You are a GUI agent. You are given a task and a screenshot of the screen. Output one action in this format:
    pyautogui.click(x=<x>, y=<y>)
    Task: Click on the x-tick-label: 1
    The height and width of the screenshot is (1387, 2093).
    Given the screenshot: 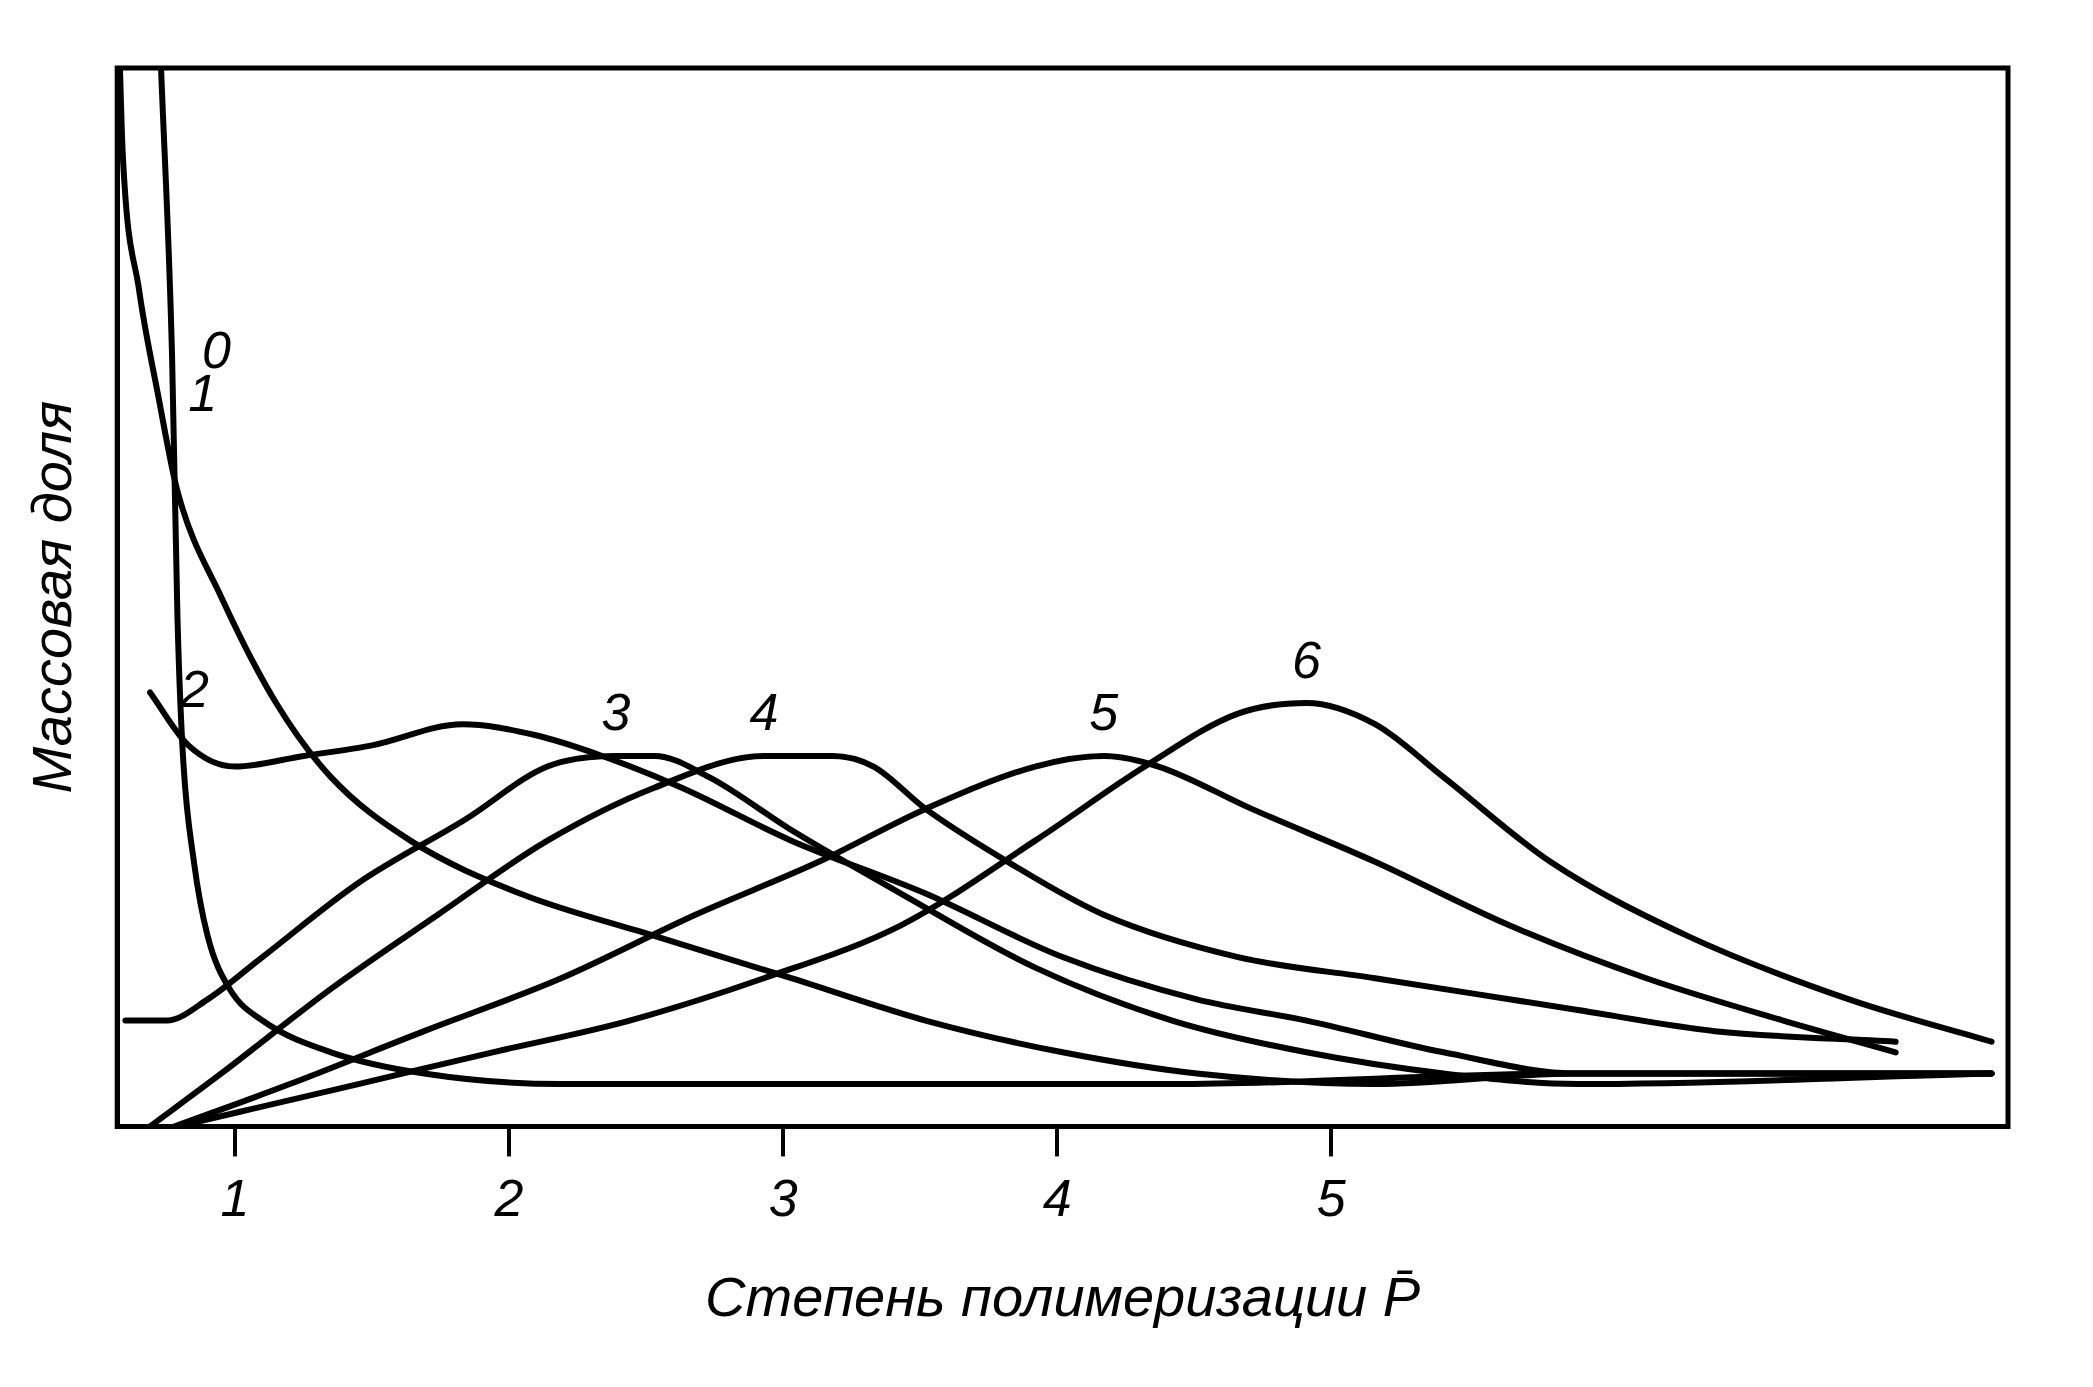 What is the action you would take?
    pyautogui.click(x=235, y=1198)
    